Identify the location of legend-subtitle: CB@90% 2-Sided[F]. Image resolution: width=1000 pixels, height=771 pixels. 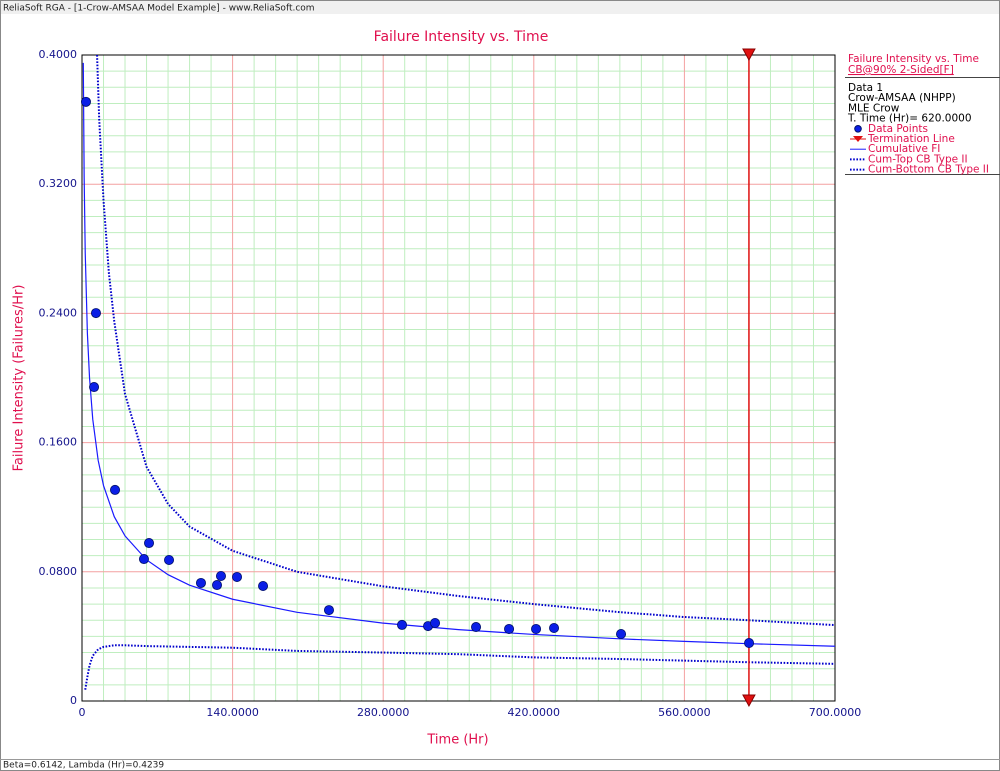
(901, 70).